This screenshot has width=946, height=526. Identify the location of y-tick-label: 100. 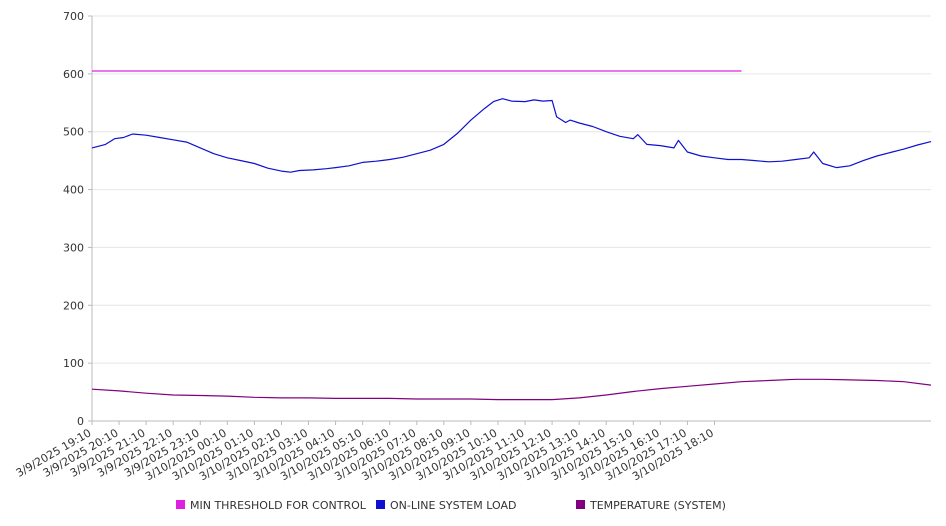
(73, 363).